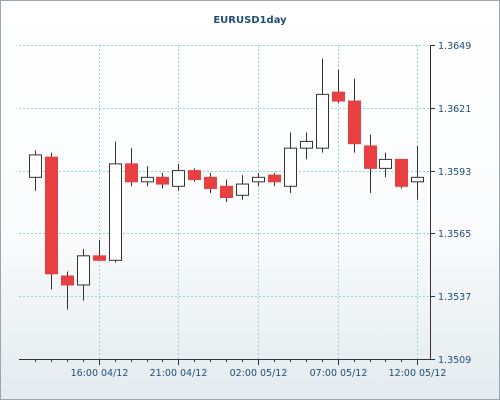 The width and height of the screenshot is (500, 400). Describe the element at coordinates (454, 172) in the screenshot. I see `y-tick-label: 1.3593` at that location.